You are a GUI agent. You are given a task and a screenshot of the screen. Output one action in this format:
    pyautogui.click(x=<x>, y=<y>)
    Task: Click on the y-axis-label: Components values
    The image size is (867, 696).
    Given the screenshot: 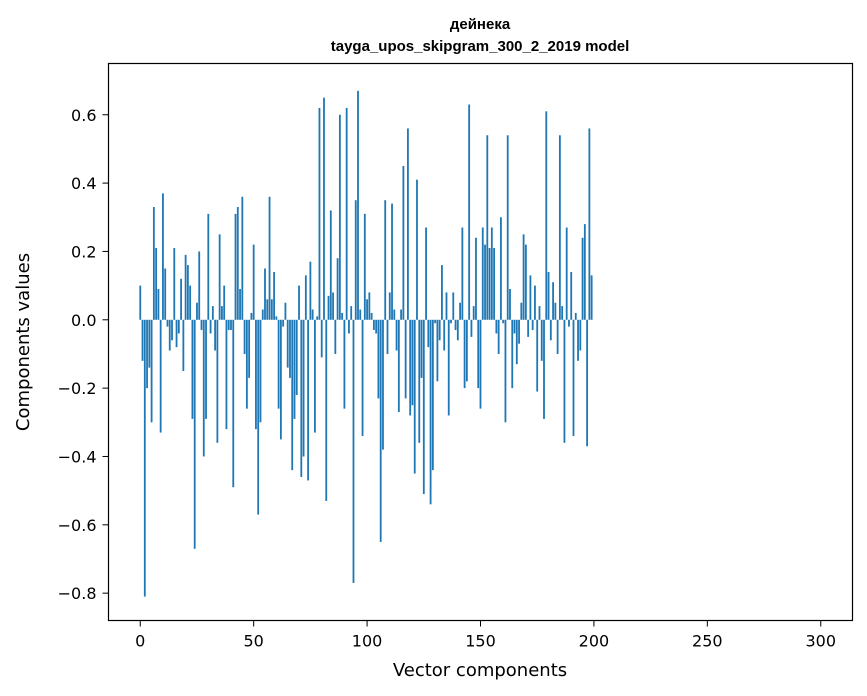 What is the action you would take?
    pyautogui.click(x=23, y=342)
    